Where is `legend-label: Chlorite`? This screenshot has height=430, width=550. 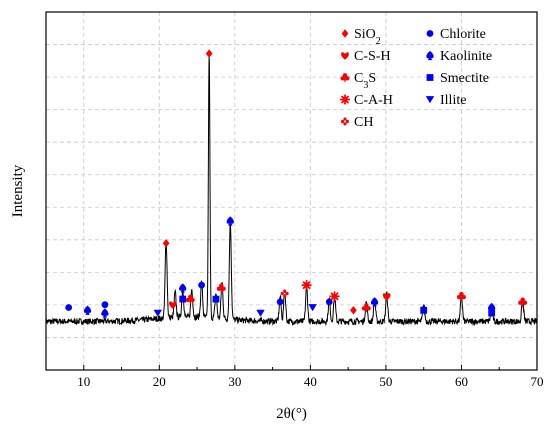
legend-label: Chlorite is located at coordinates (463, 34).